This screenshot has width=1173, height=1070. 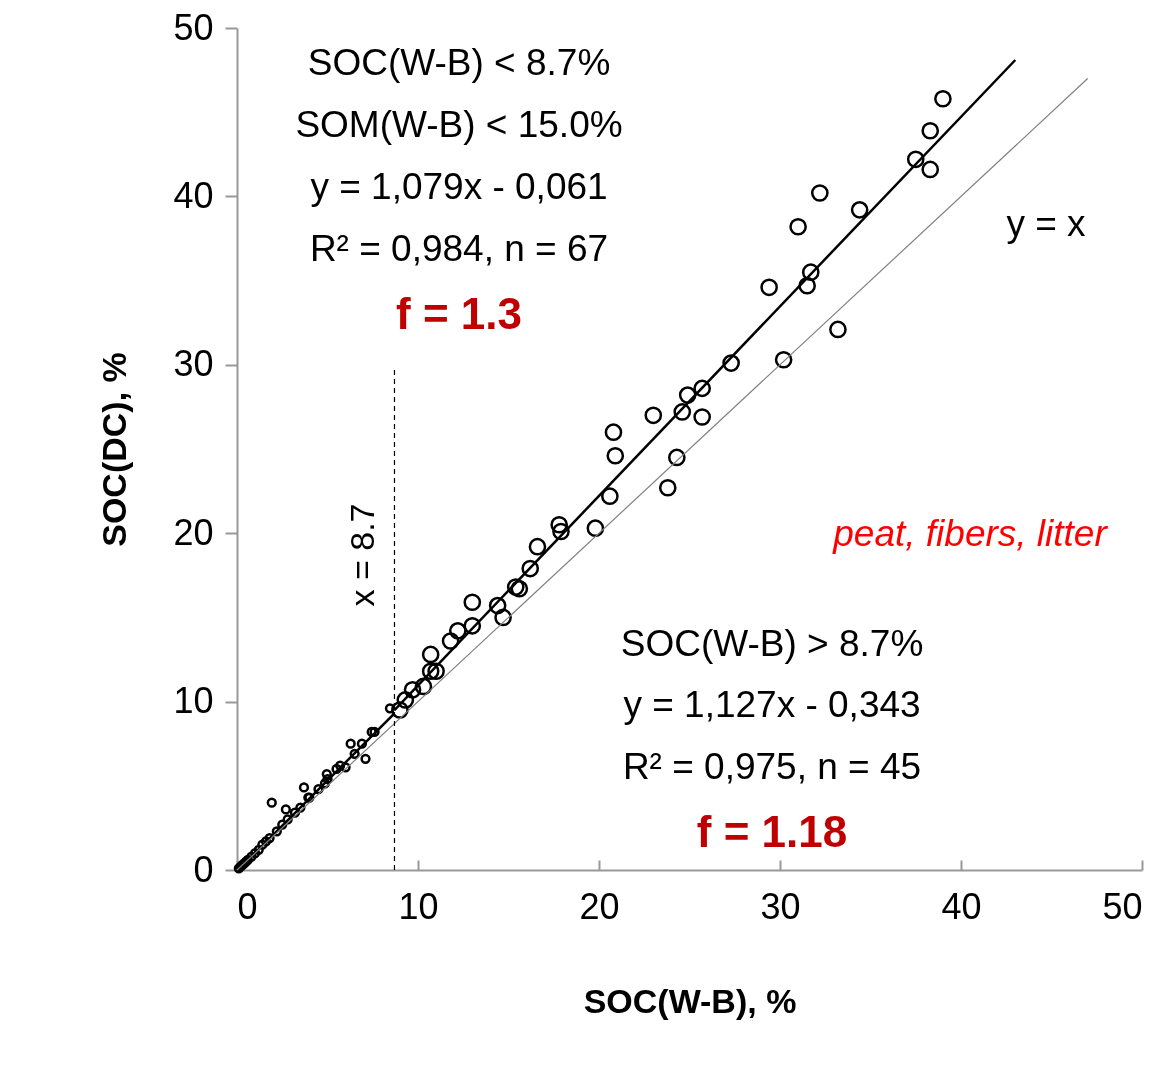 I want to click on annotation: SOM(W-B) < 15.0%, so click(x=459, y=124).